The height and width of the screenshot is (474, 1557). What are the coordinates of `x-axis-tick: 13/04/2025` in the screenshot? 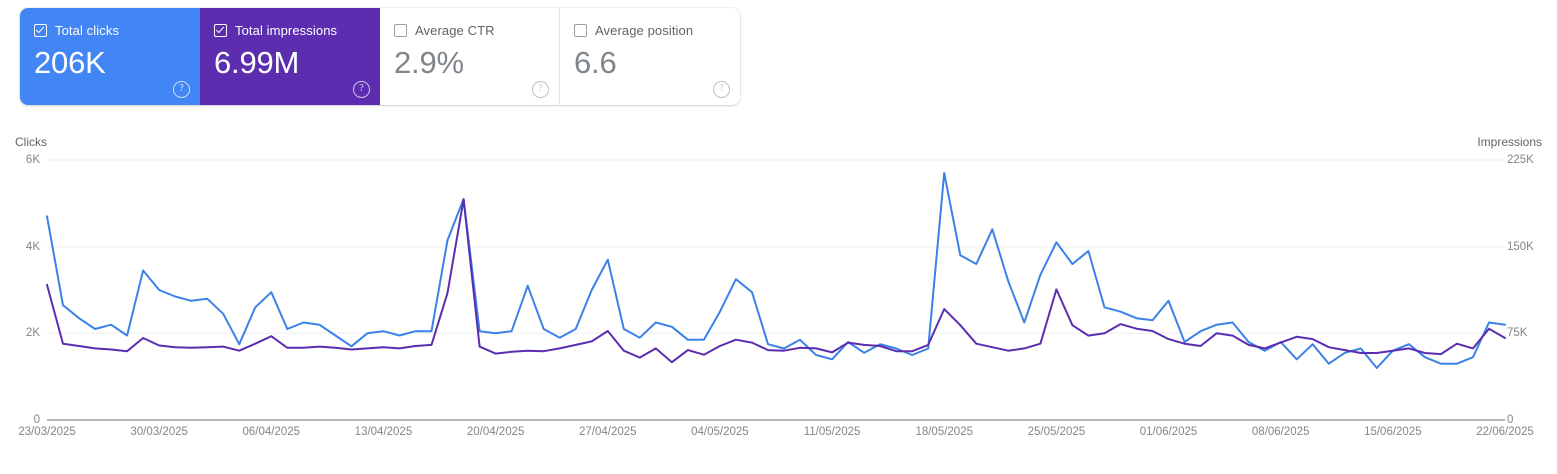 It's located at (383, 432).